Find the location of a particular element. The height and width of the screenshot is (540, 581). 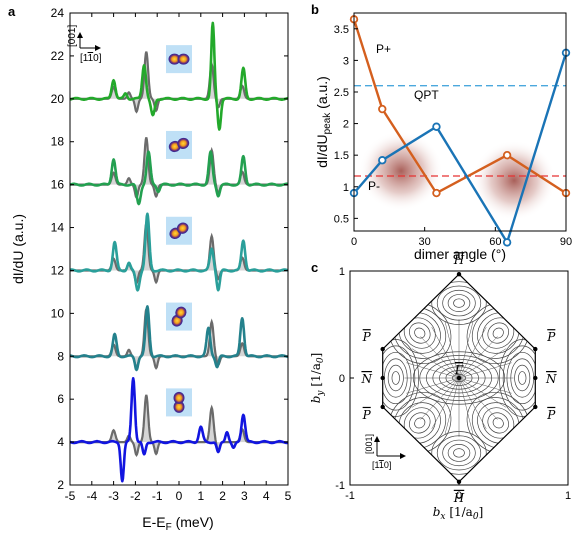

axis-label-001: [001] is located at coordinates (72, 36).